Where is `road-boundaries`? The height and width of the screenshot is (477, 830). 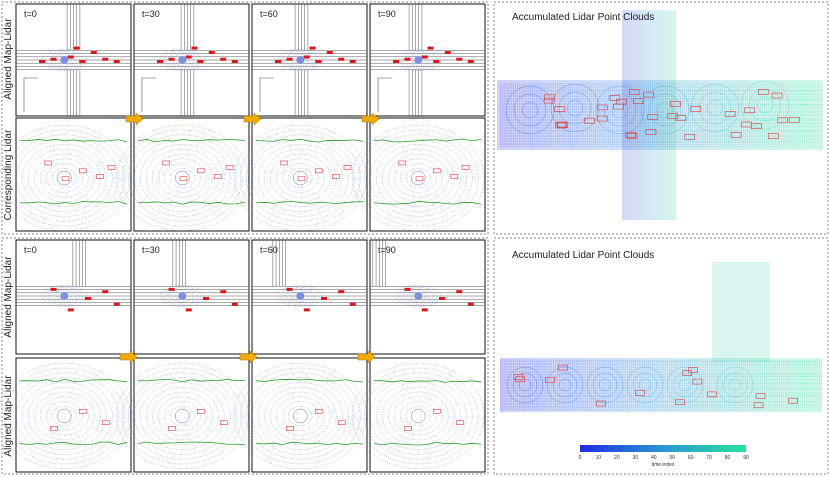 road-boundaries is located at coordinates (73, 171).